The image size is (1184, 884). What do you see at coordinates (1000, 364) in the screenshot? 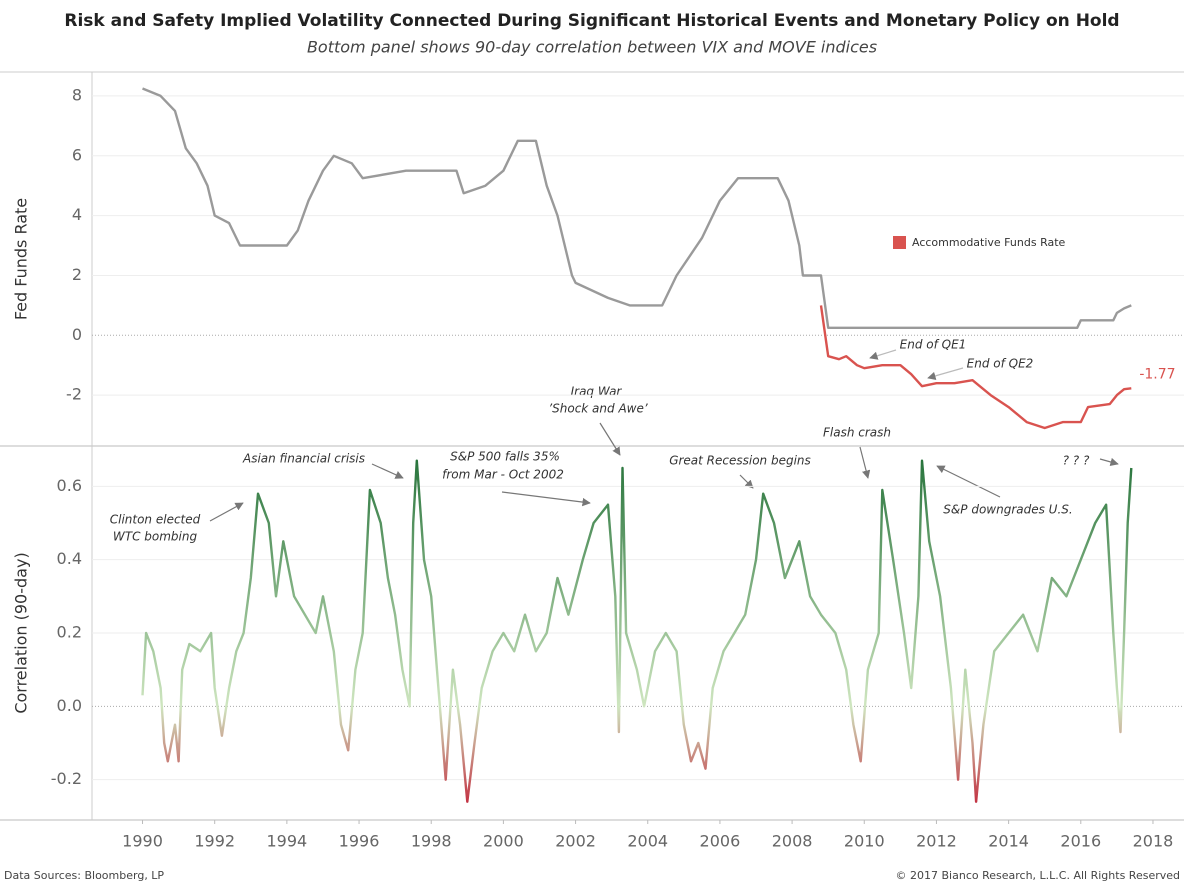
I see `annotation: End of QE2` at bounding box center [1000, 364].